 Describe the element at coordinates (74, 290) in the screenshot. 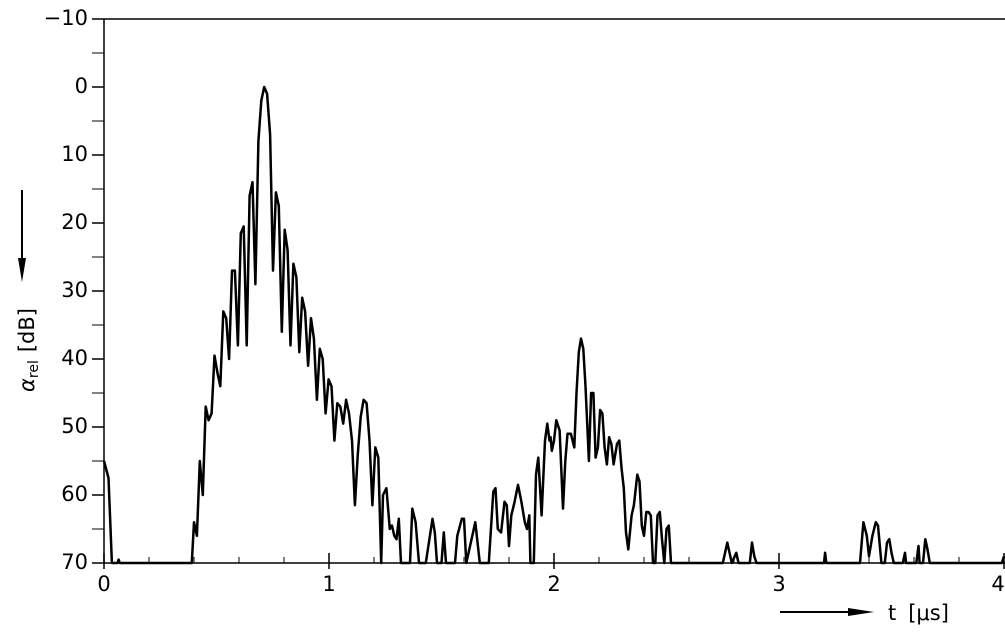

I see `y-tick-label: 30` at that location.